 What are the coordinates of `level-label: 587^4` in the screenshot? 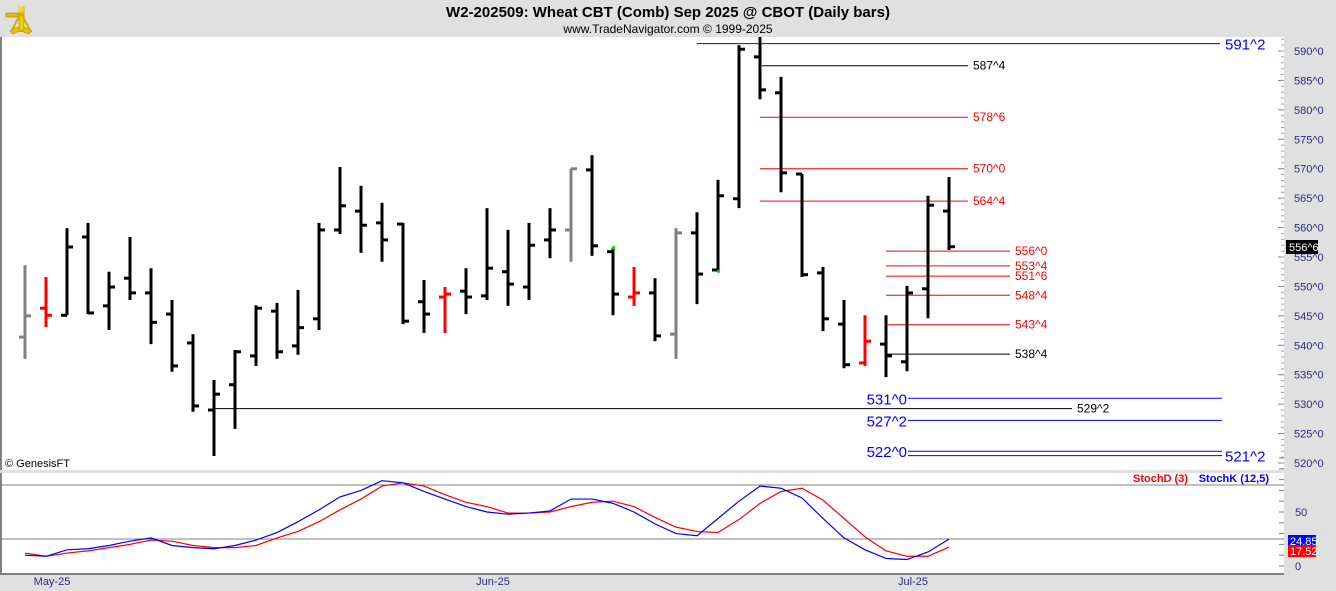 It's located at (989, 66).